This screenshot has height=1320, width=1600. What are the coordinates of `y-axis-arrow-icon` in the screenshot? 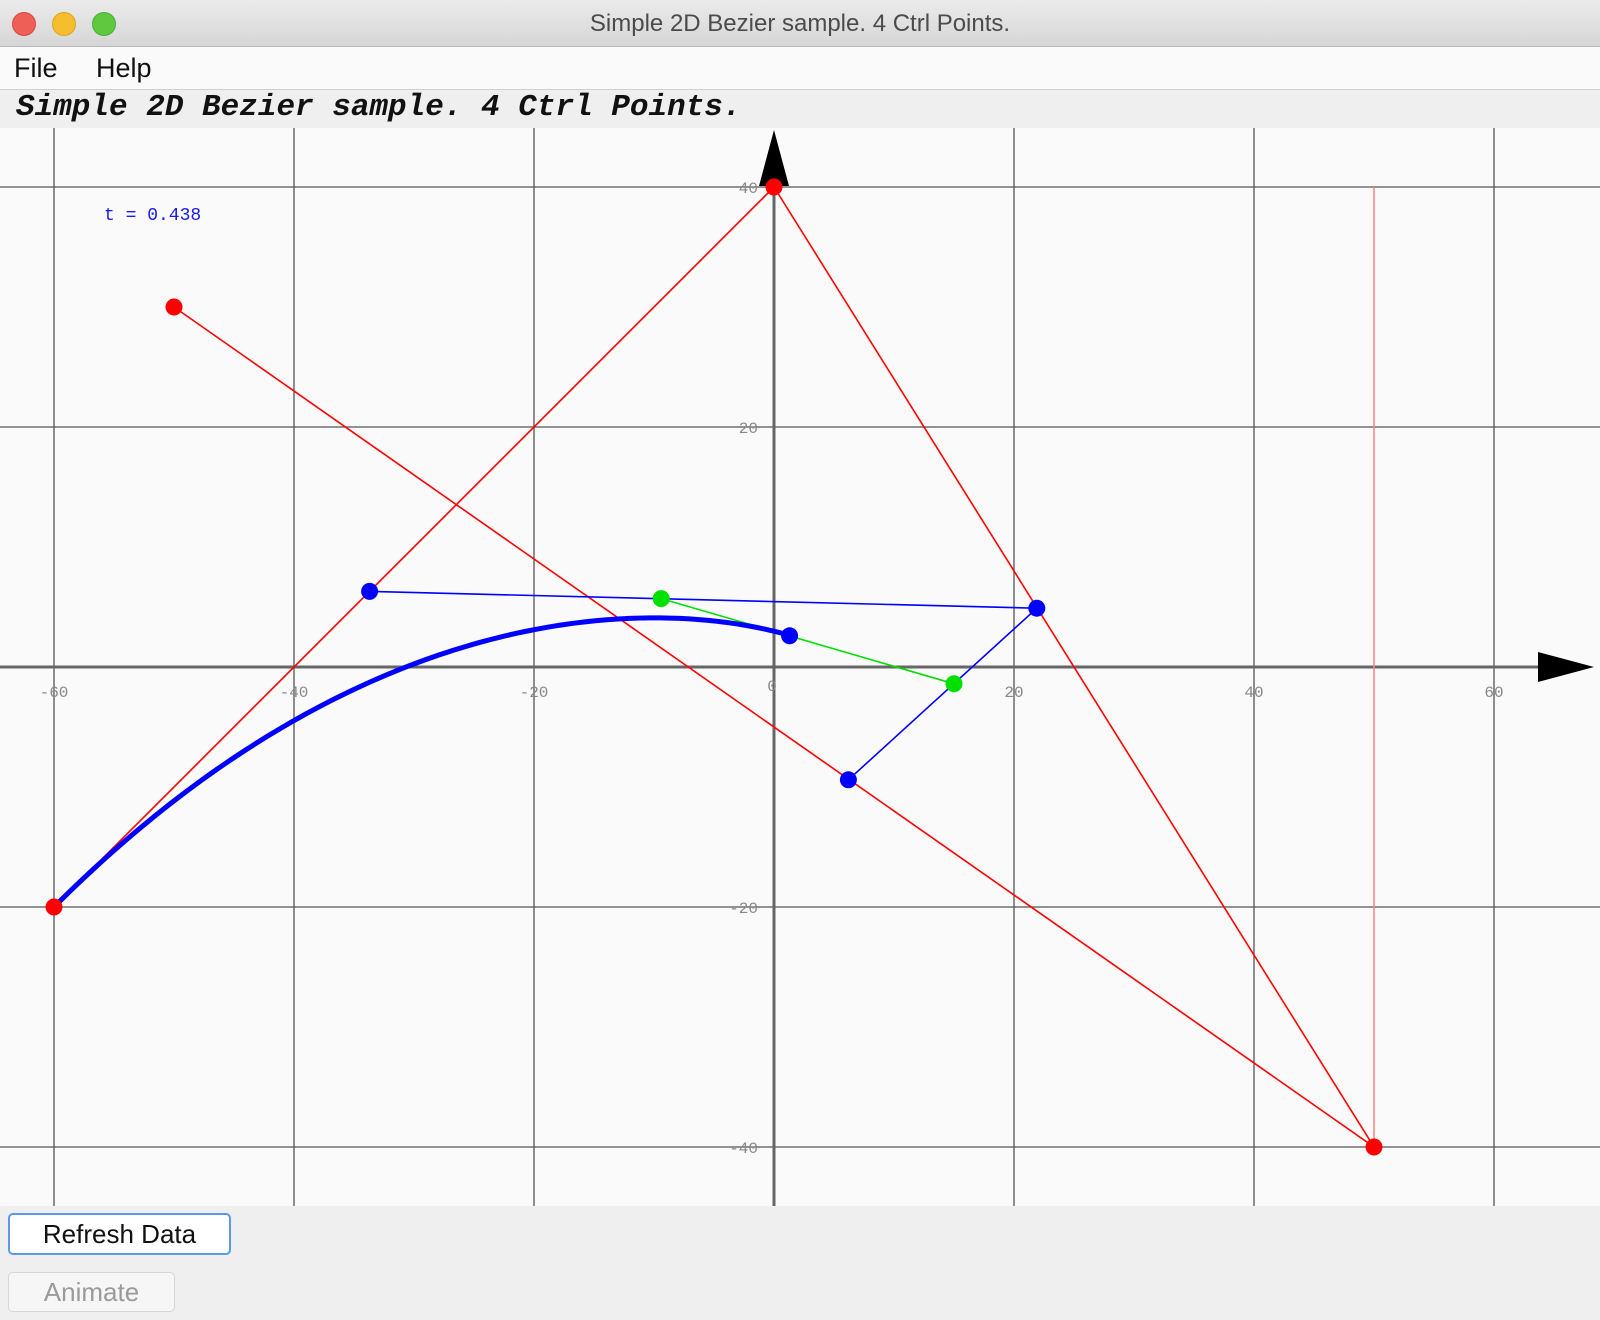 It's located at (774, 158).